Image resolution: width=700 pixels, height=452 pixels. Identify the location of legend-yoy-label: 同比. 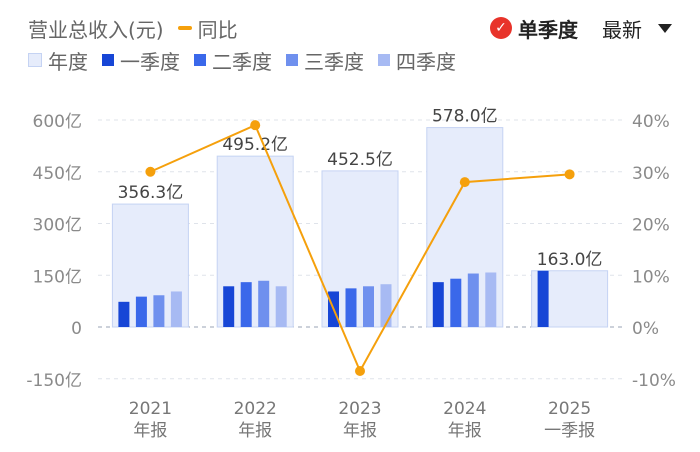
(217, 29).